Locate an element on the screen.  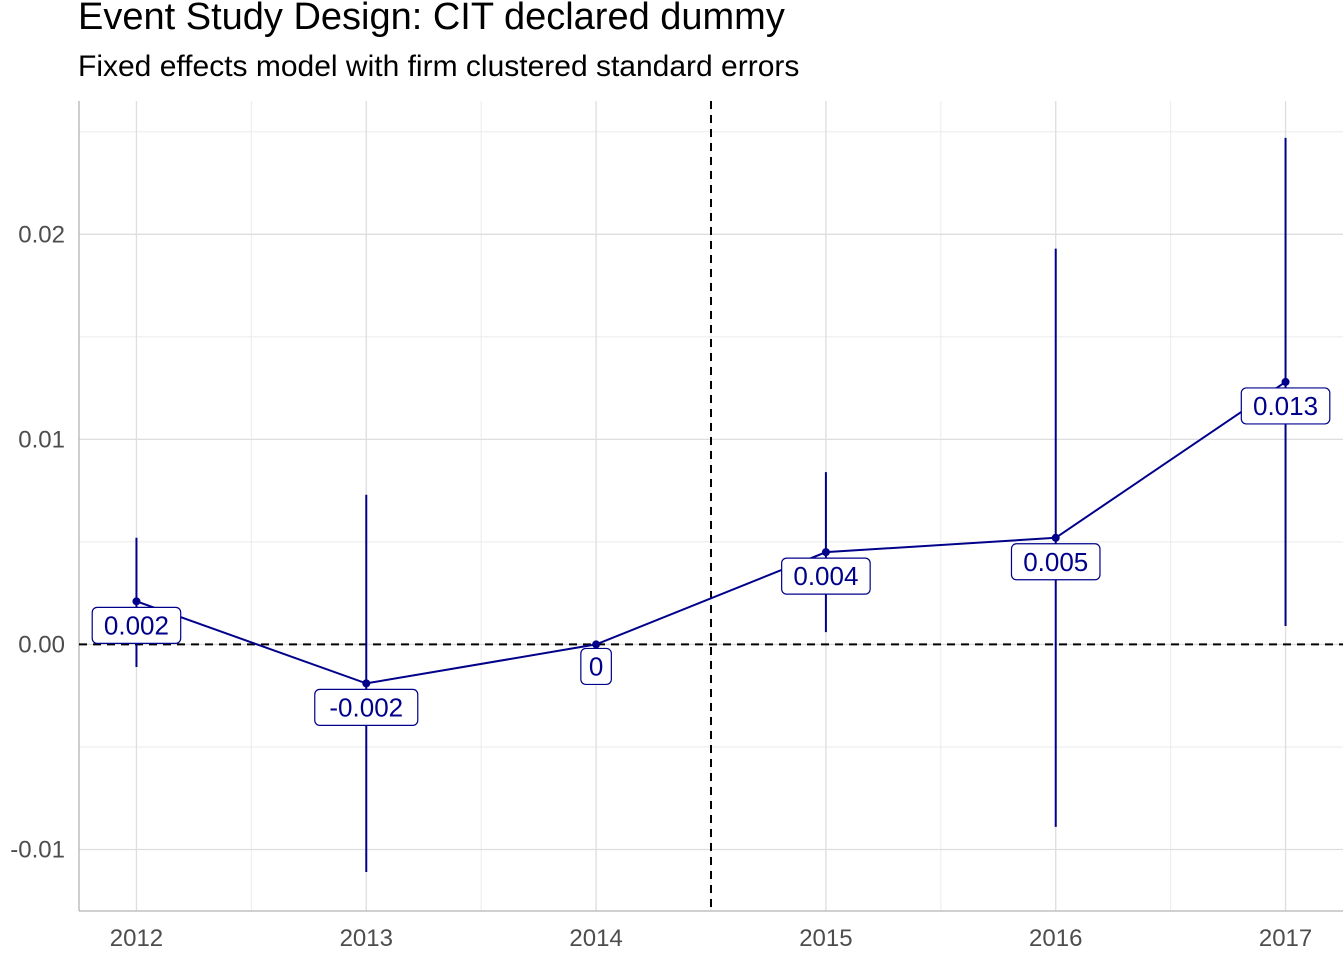
data-label: 0 is located at coordinates (596, 666).